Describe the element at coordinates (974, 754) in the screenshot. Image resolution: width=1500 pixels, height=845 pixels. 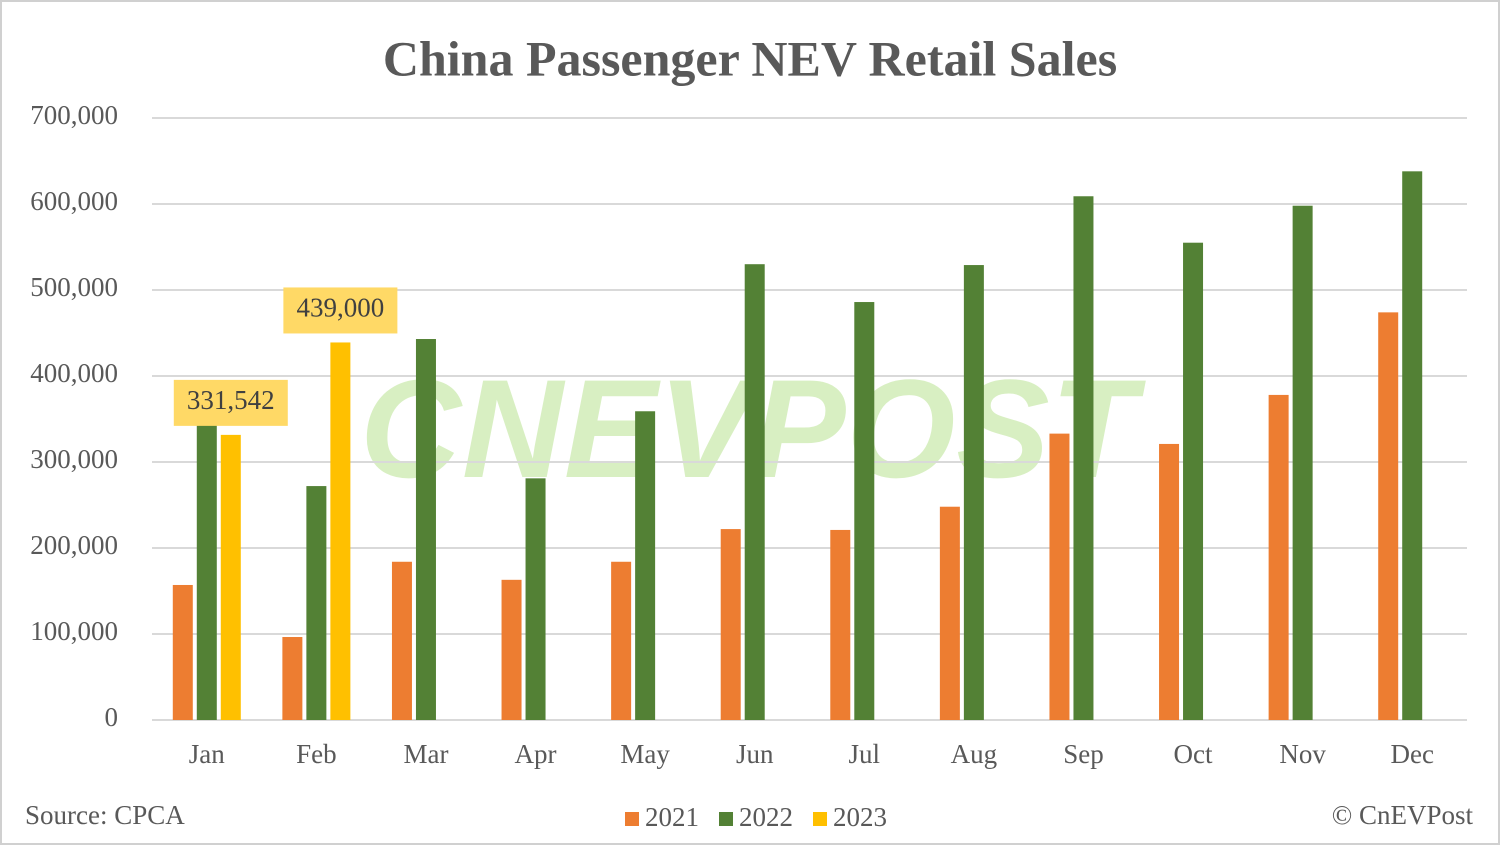
I see `x-tick-label: Aug` at that location.